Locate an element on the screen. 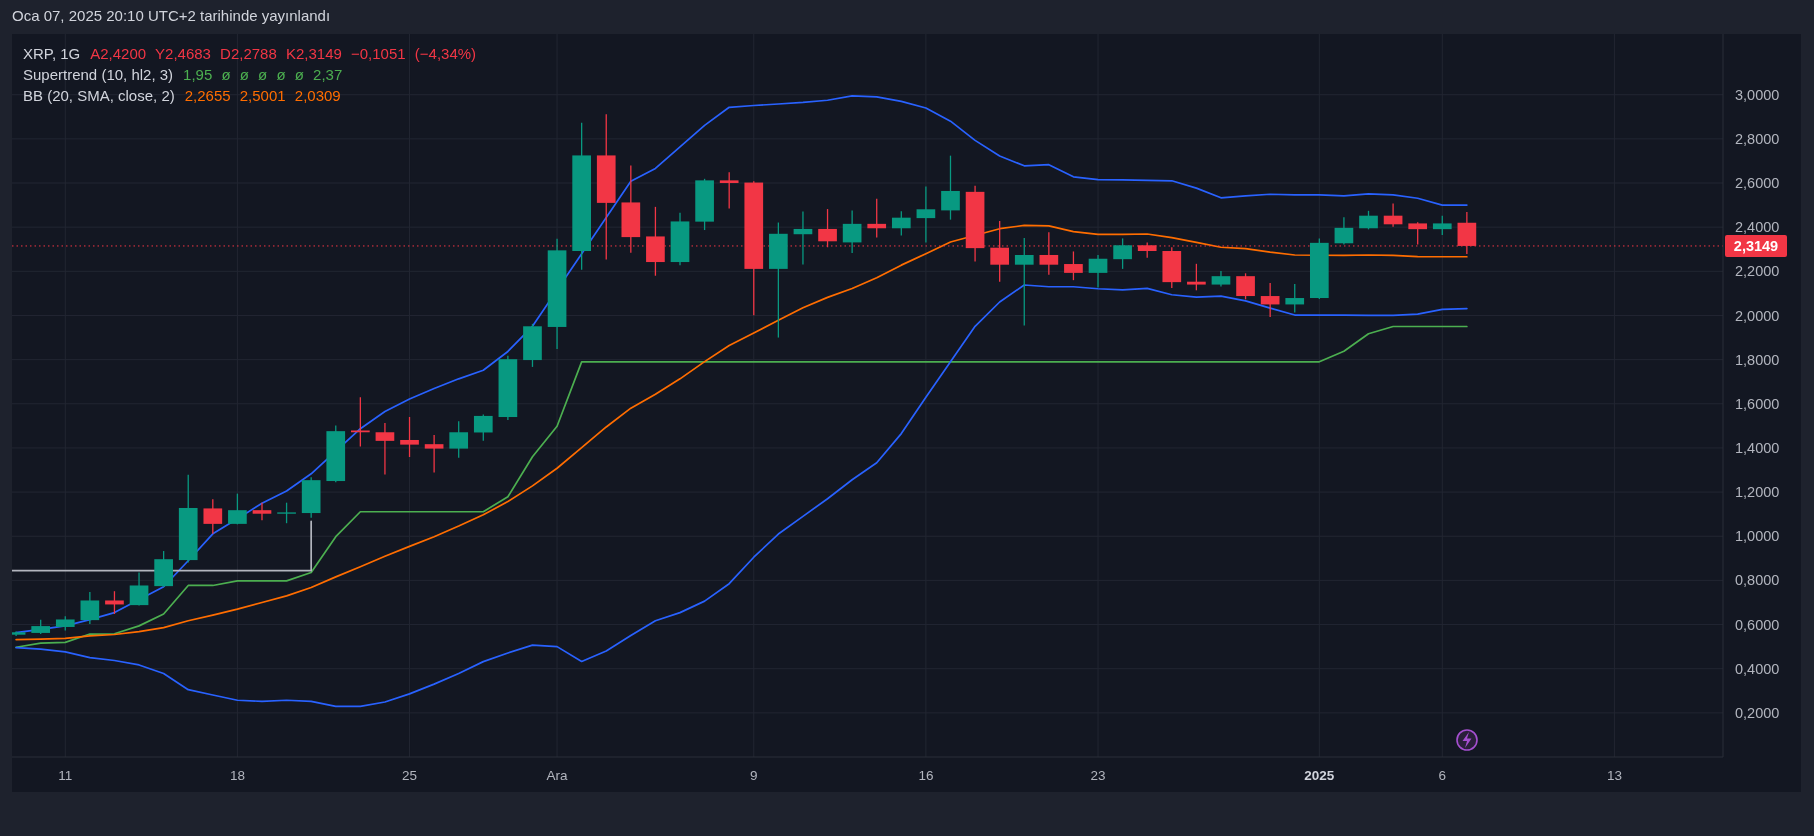  y-tick-label: 1,6000 is located at coordinates (1757, 403).